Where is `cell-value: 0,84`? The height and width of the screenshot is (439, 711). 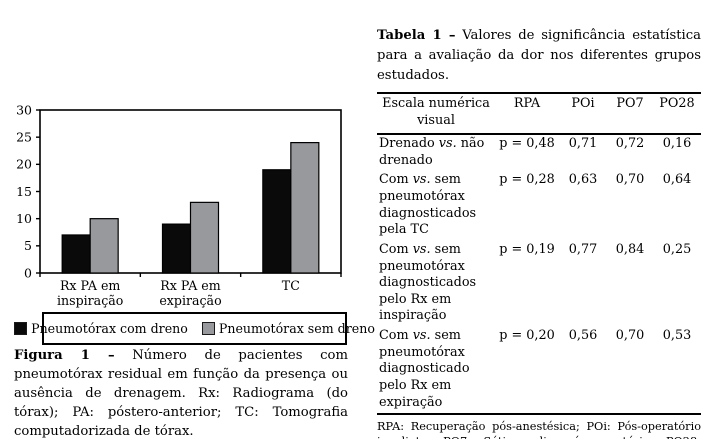
cell-value: 0,84 is located at coordinates (630, 249).